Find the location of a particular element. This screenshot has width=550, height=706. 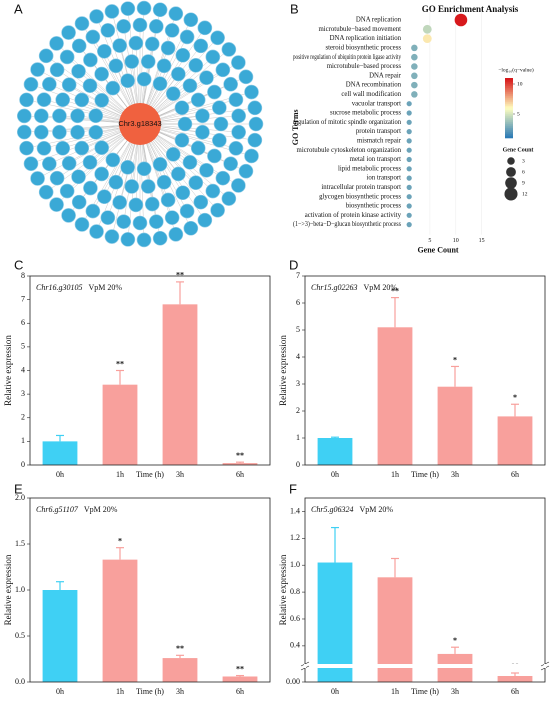

y-tick-label: 0.8 is located at coordinates (295, 591).